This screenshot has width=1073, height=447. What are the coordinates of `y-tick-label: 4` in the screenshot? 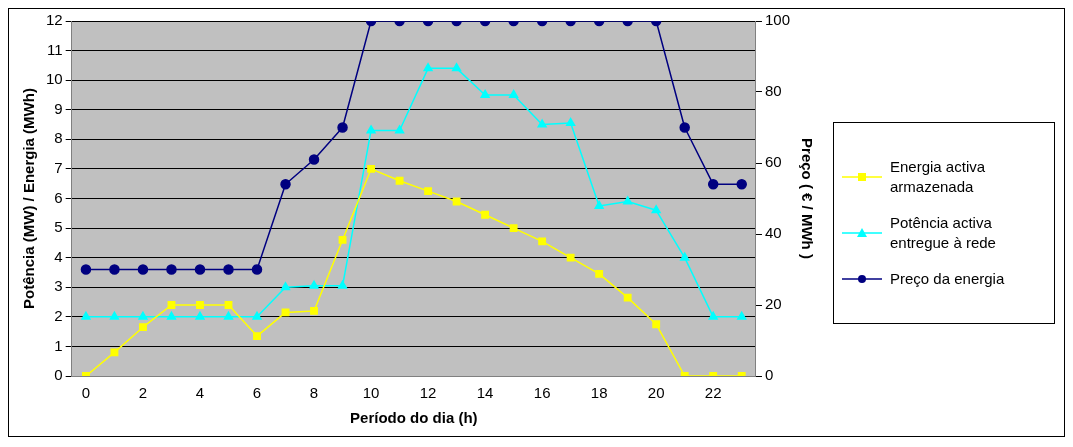 It's located at (58, 256).